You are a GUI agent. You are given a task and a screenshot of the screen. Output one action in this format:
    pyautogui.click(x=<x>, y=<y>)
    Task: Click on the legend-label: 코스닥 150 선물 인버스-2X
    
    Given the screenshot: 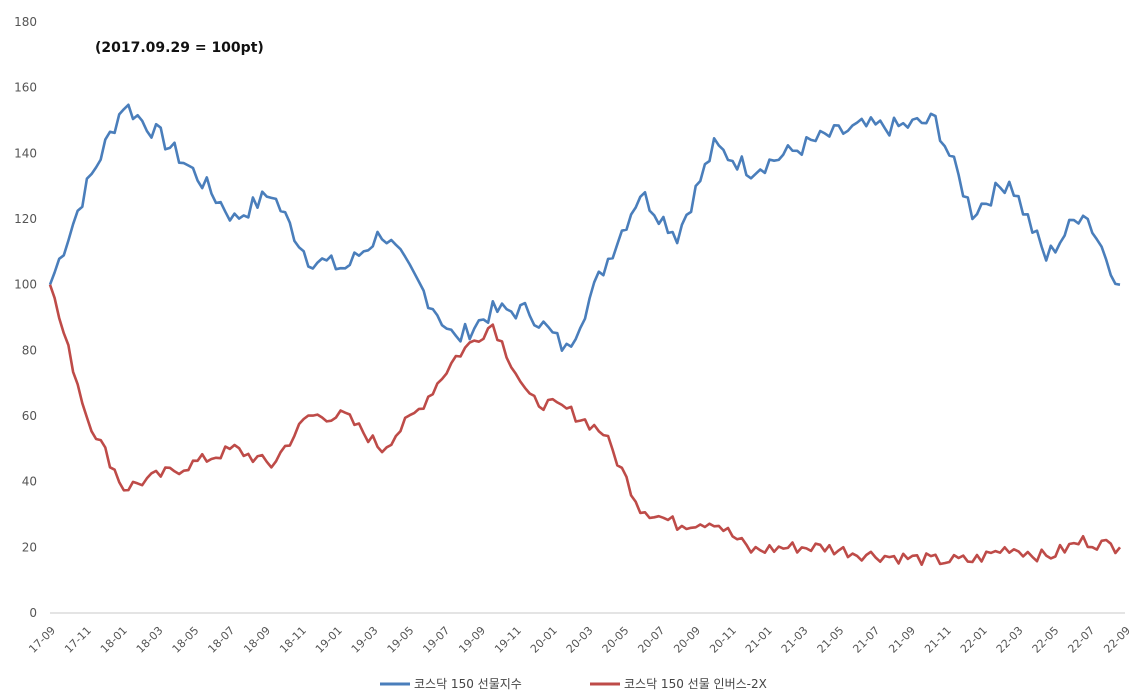 What is the action you would take?
    pyautogui.click(x=695, y=684)
    